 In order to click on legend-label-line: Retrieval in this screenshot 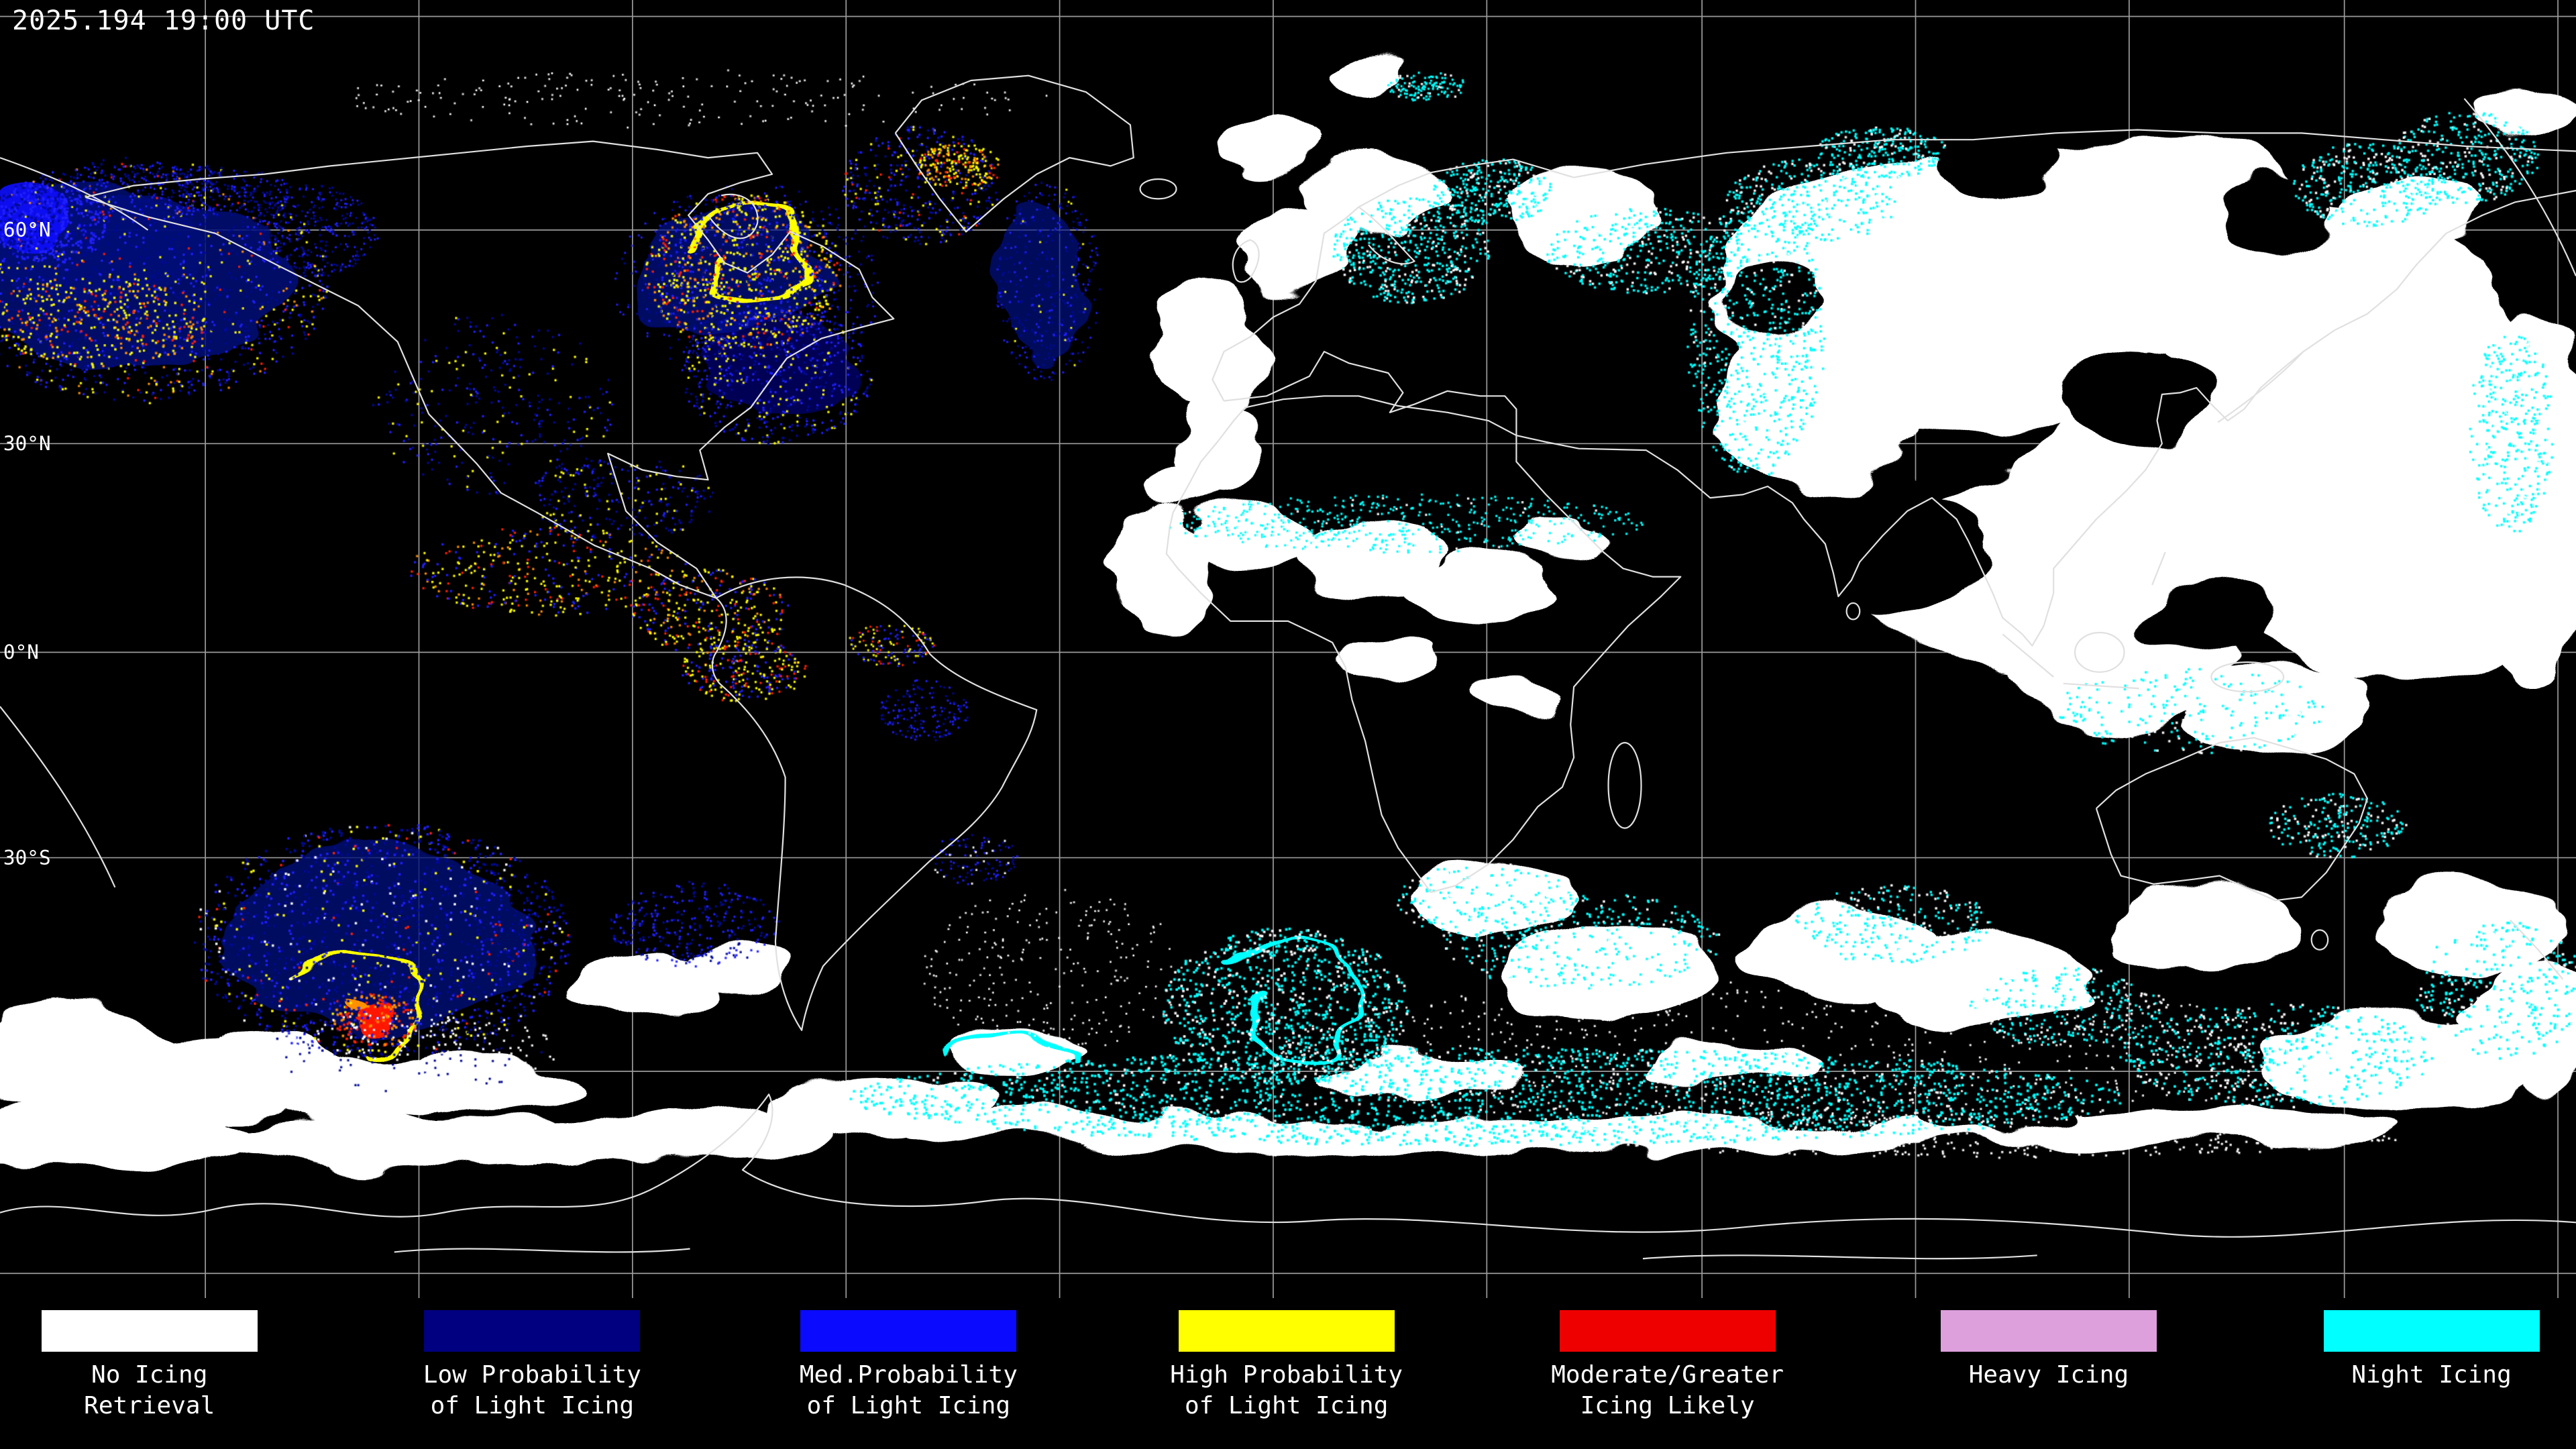, I will do `click(149, 1405)`.